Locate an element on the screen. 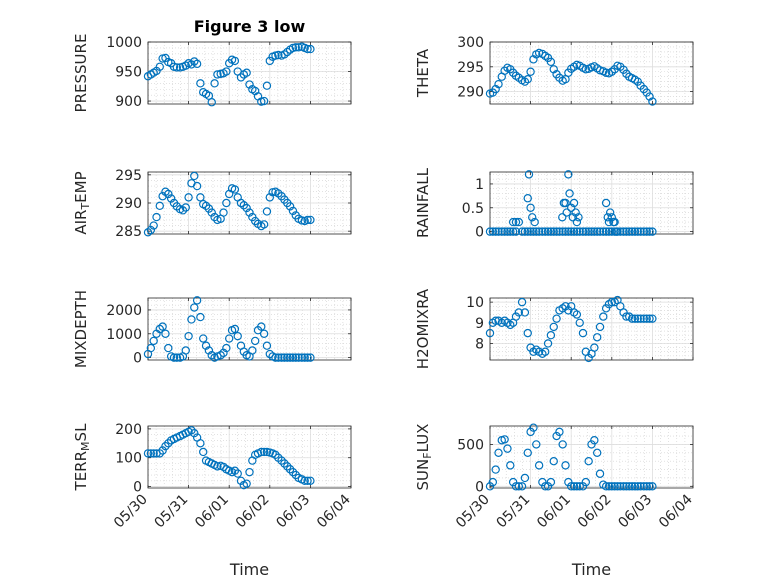 The image size is (778, 583). axes-background is located at coordinates (249, 73).